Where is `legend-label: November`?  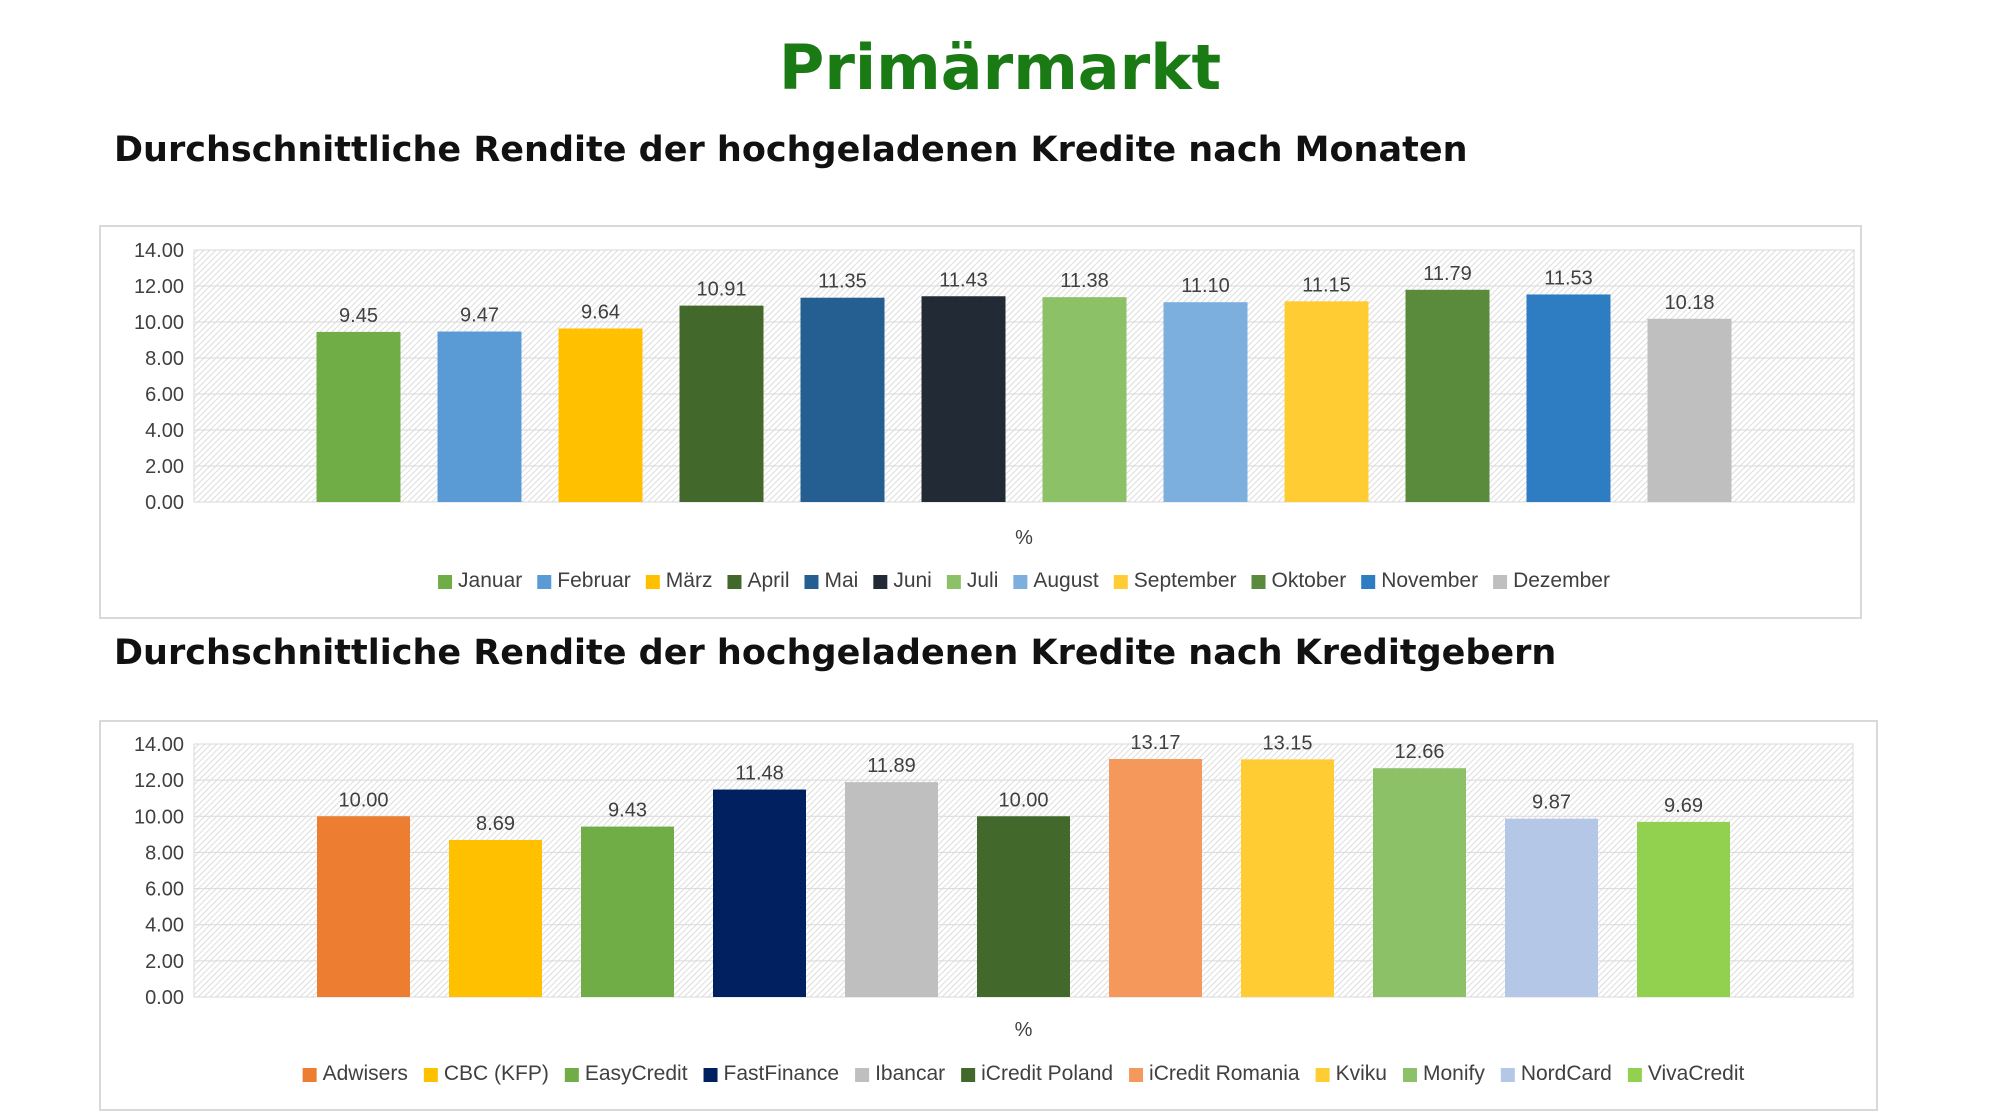
legend-label: November is located at coordinates (1429, 580).